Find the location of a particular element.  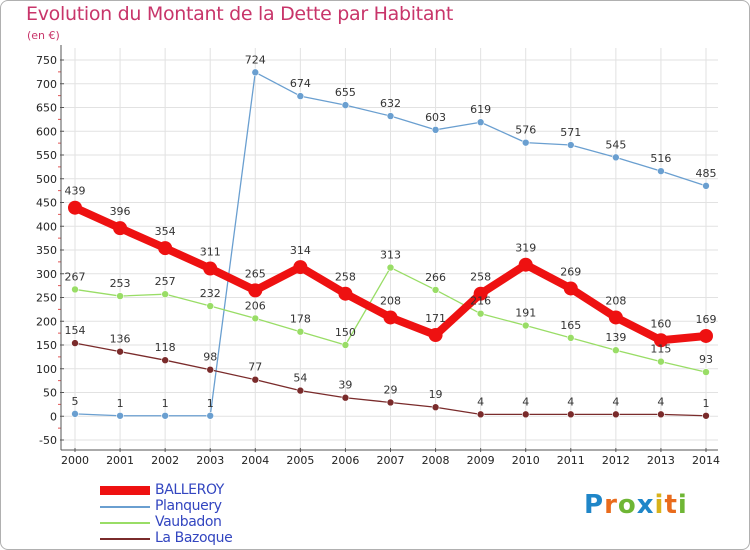

data-label-planquery: 545 is located at coordinates (615, 144).